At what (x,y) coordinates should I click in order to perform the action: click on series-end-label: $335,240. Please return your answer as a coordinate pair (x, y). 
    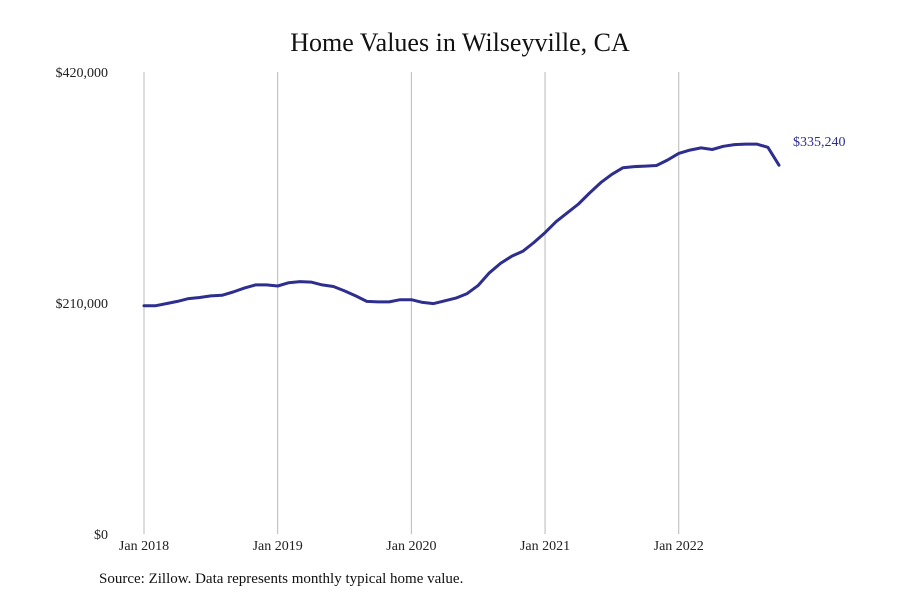
    Looking at the image, I should click on (819, 142).